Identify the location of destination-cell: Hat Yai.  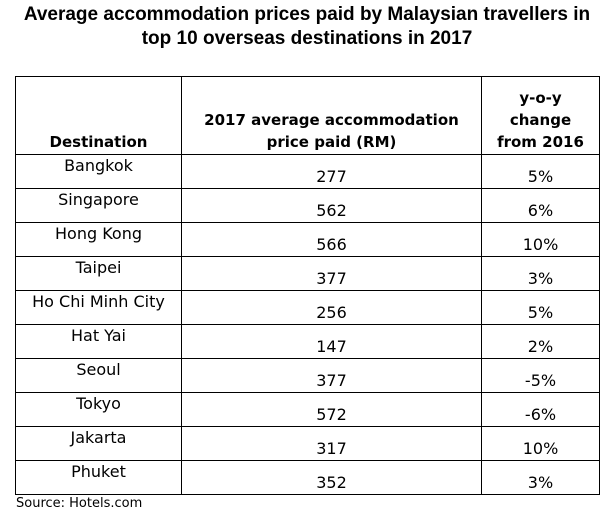
(98, 341).